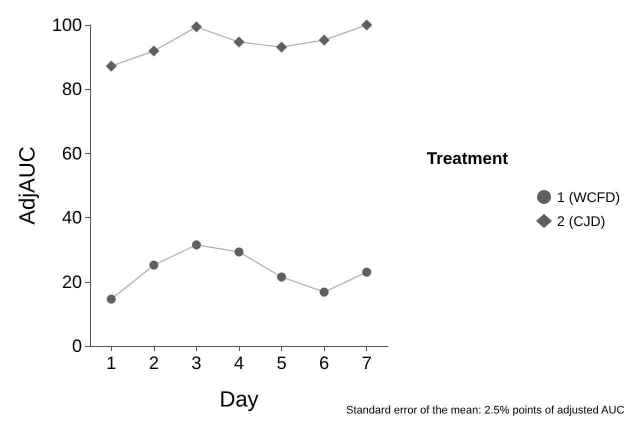  What do you see at coordinates (67, 25) in the screenshot?
I see `y-tick-label: 100` at bounding box center [67, 25].